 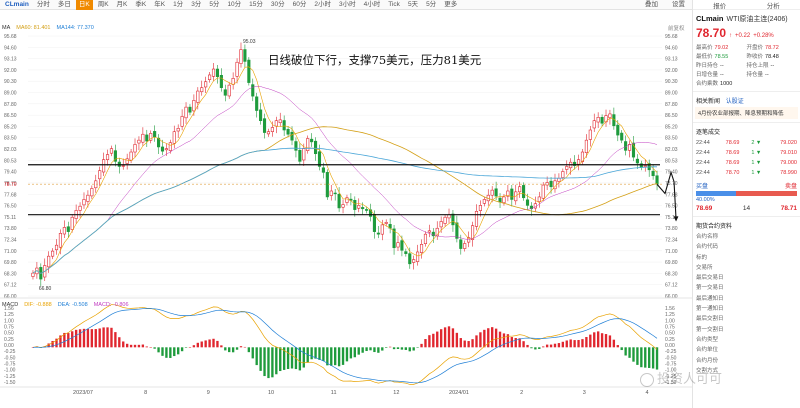 I want to click on contract-info-item: 合约类型, so click(x=707, y=339).